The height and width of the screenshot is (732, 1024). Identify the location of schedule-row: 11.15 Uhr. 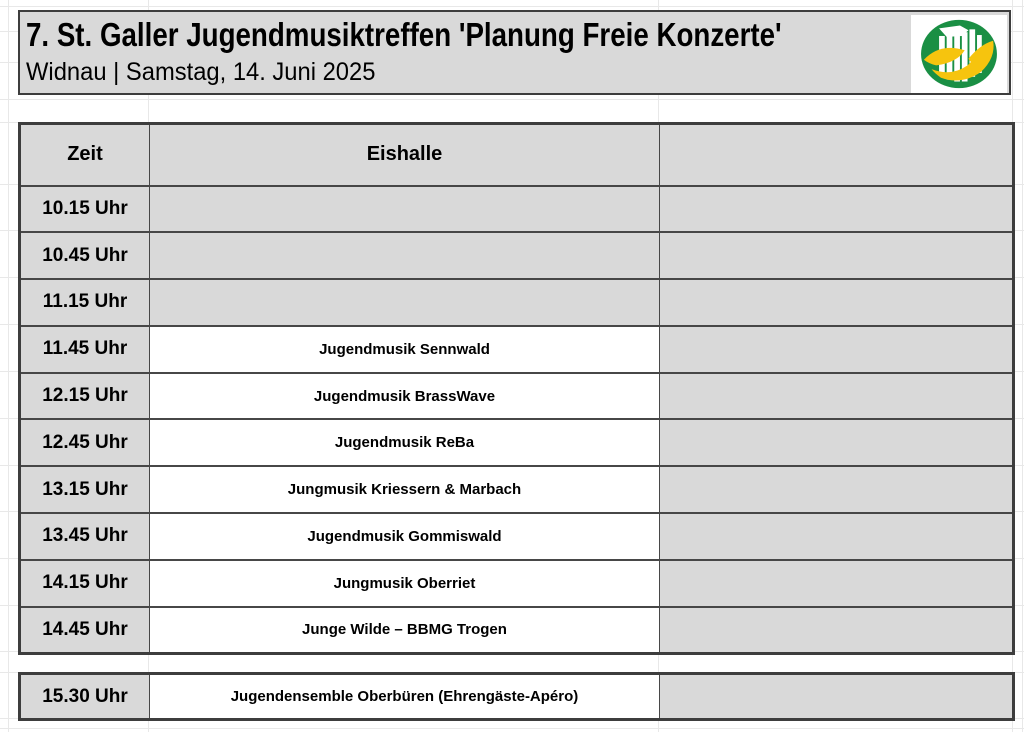
(516, 302).